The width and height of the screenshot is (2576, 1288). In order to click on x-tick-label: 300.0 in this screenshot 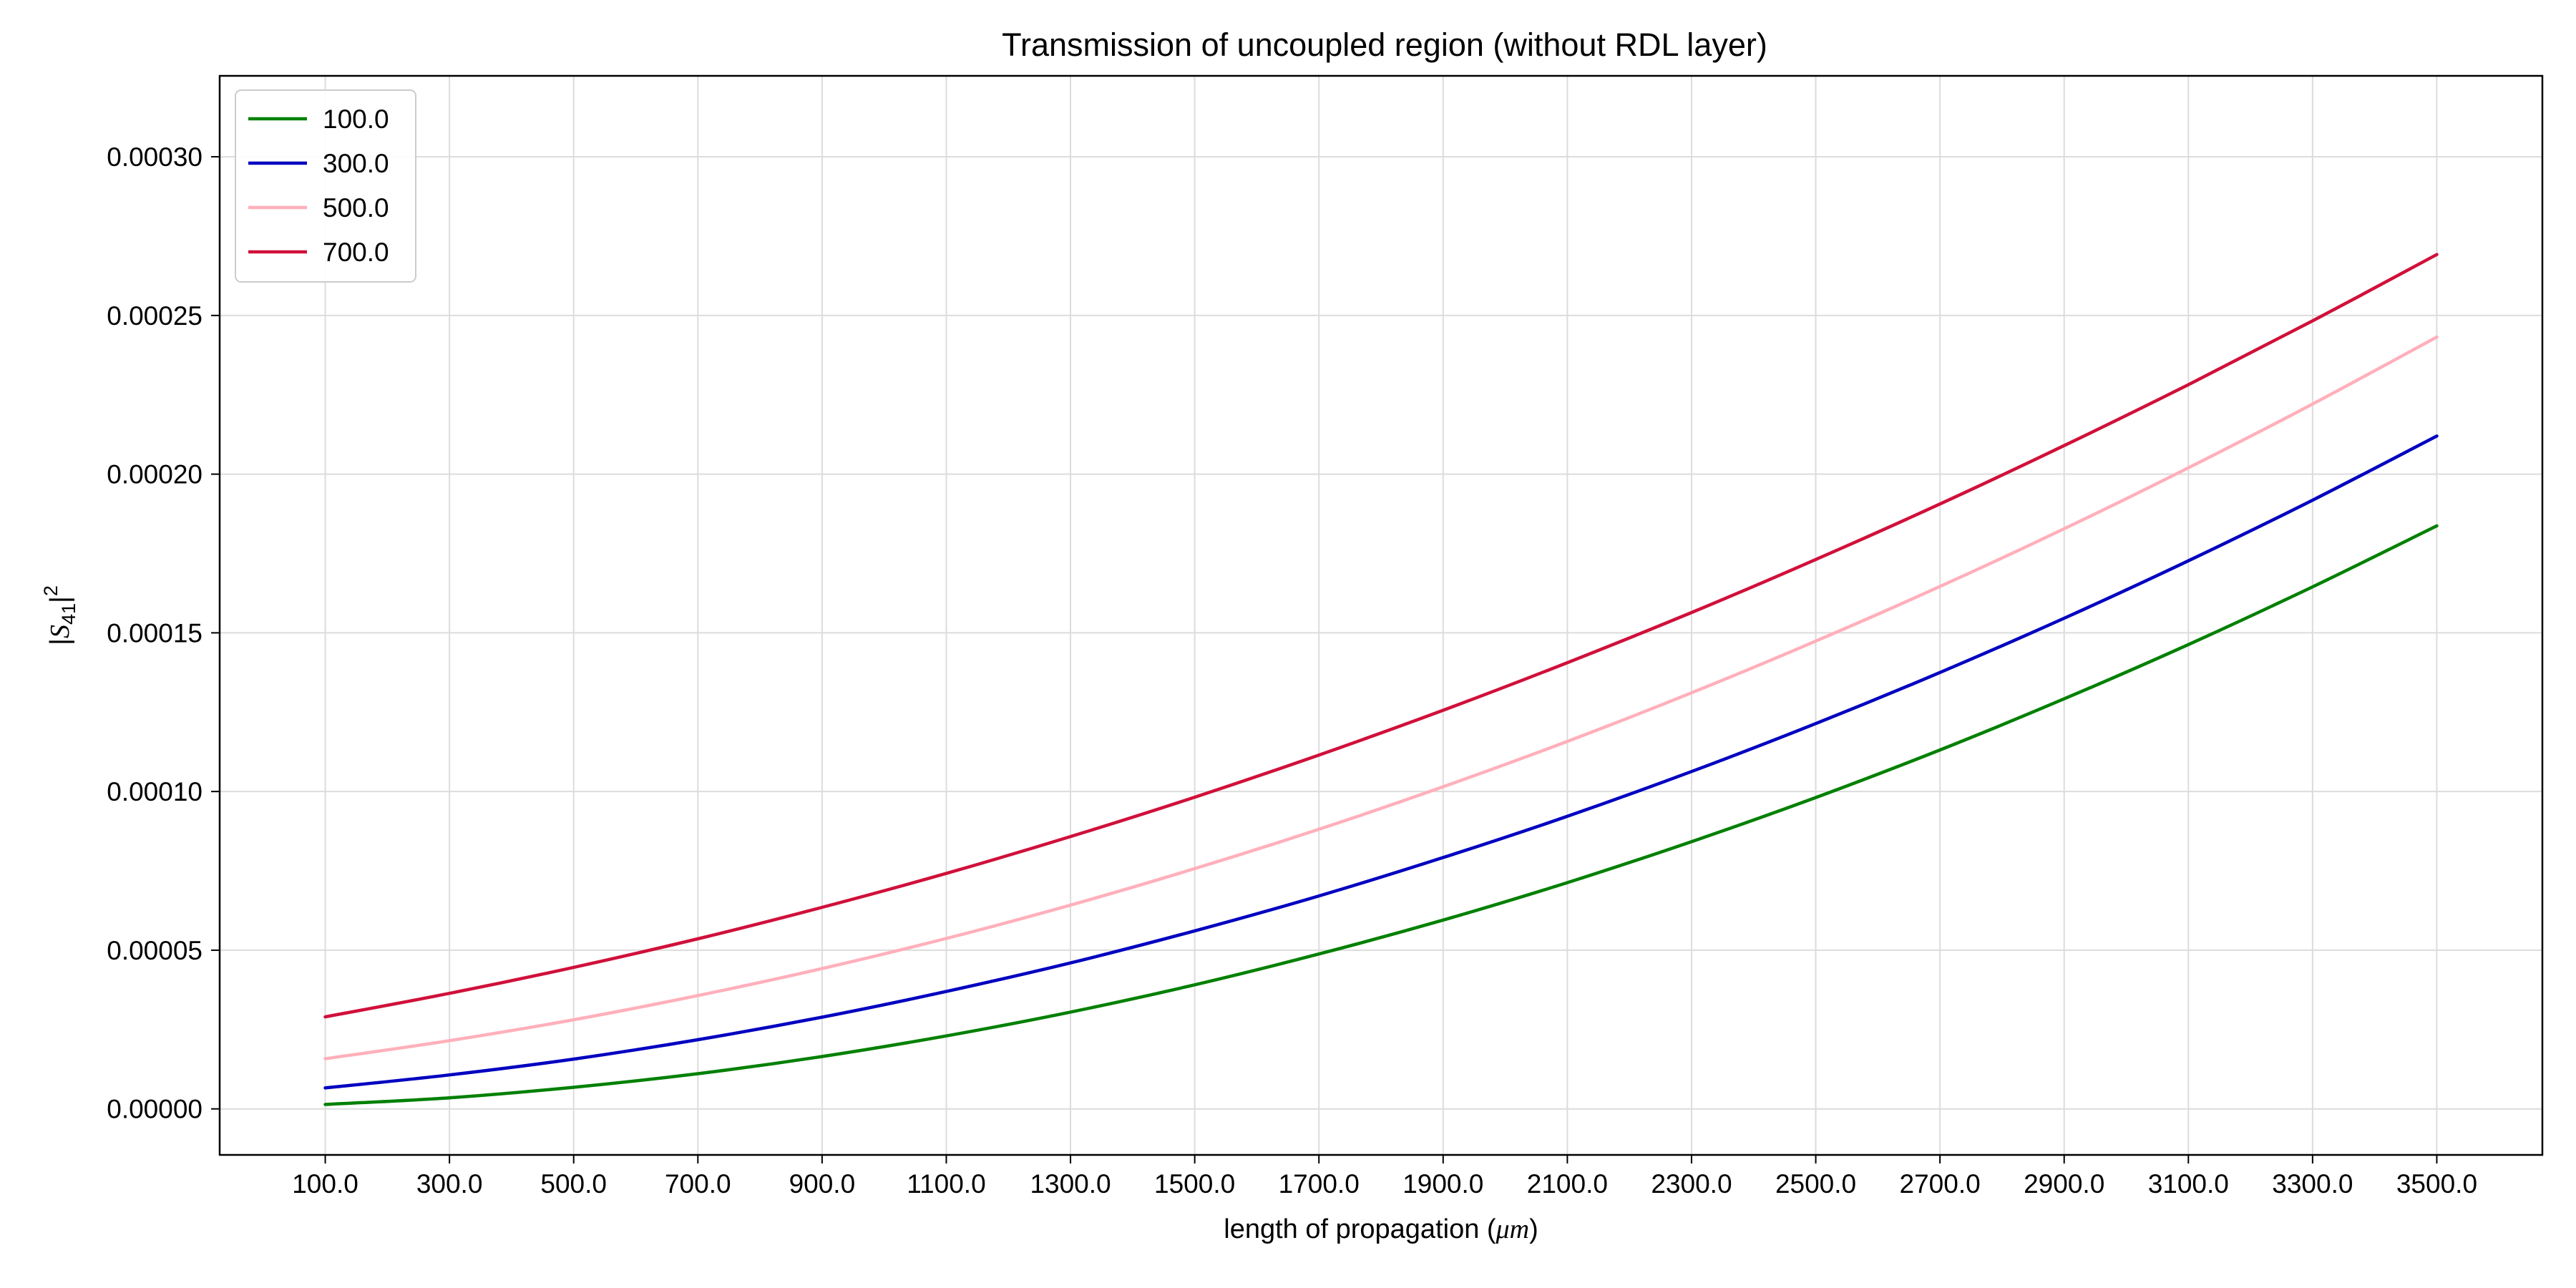, I will do `click(449, 1184)`.